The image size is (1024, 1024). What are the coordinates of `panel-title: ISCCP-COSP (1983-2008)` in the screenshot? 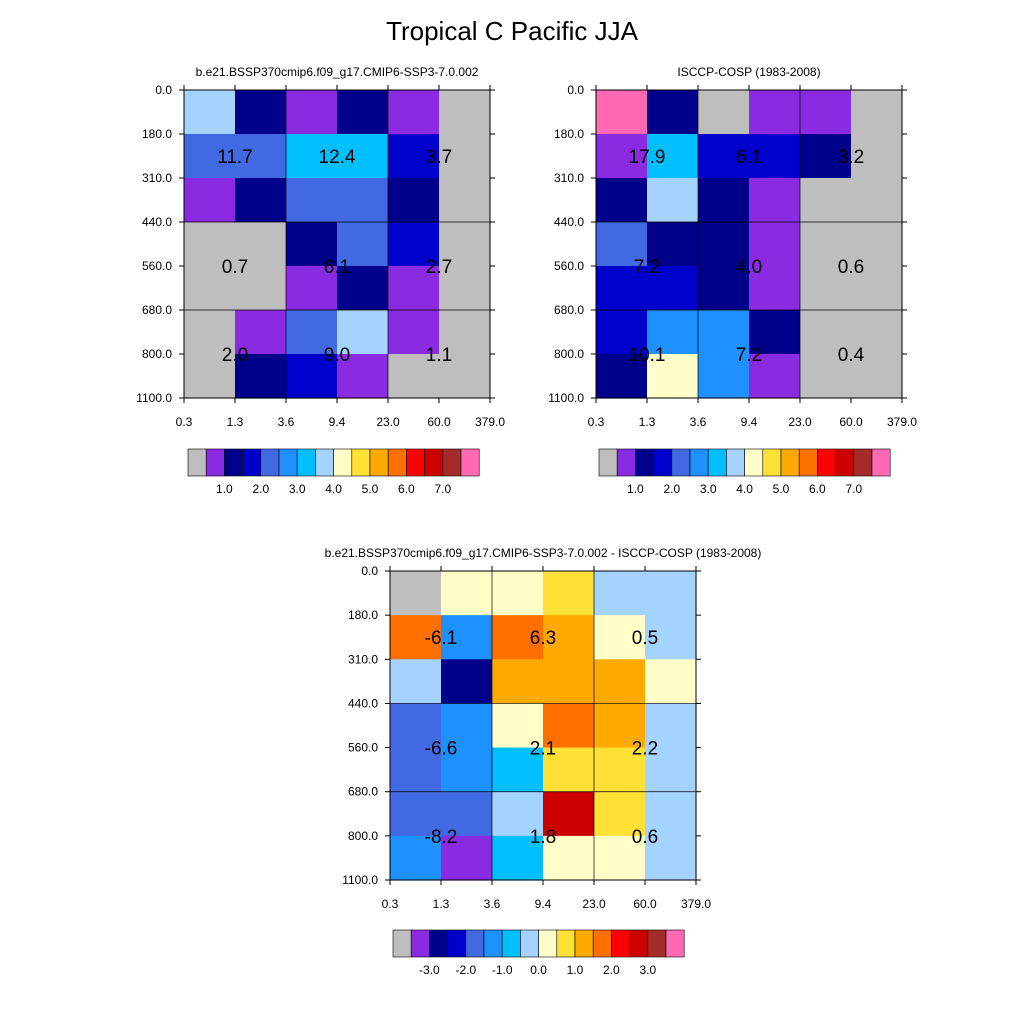 It's located at (748, 72).